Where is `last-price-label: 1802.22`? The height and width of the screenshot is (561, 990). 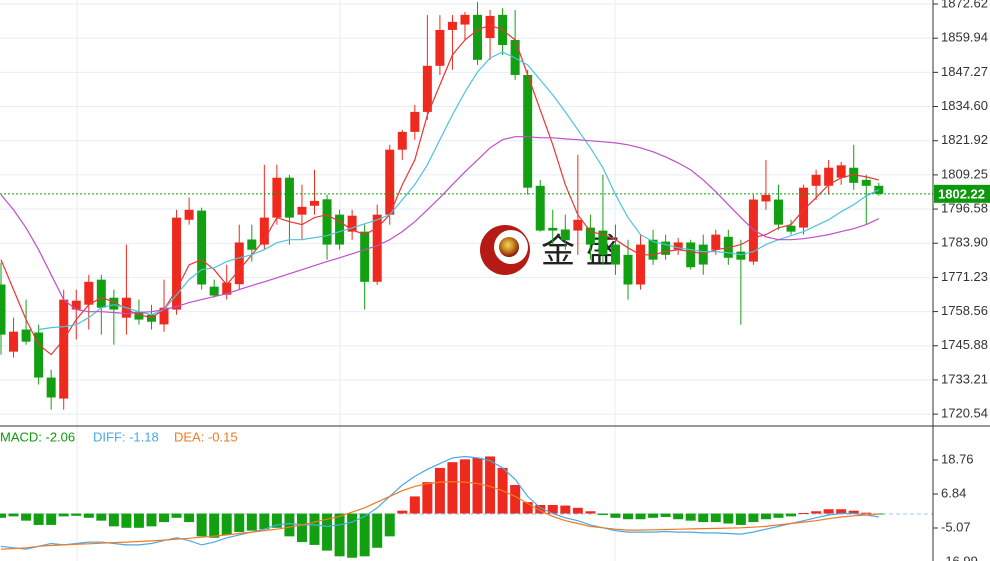
last-price-label: 1802.22 is located at coordinates (961, 193).